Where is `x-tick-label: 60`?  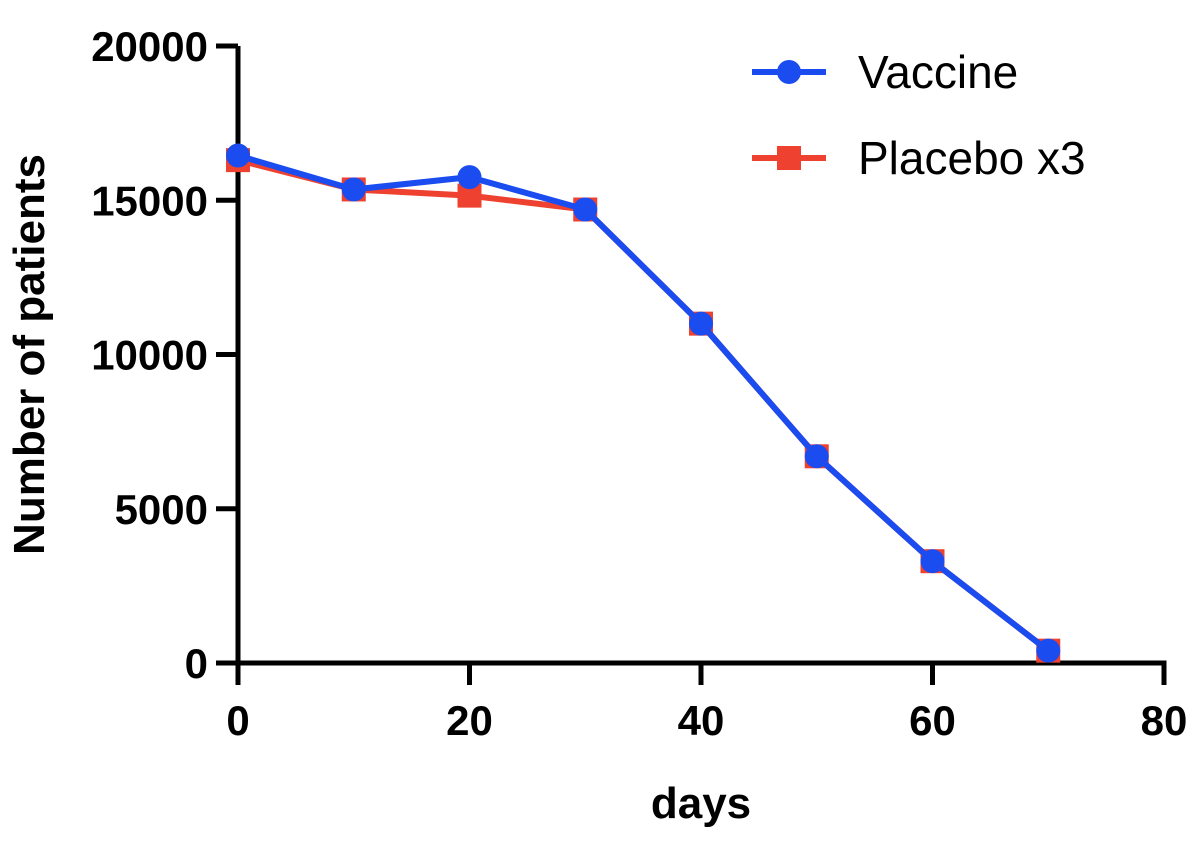
x-tick-label: 60 is located at coordinates (932, 720).